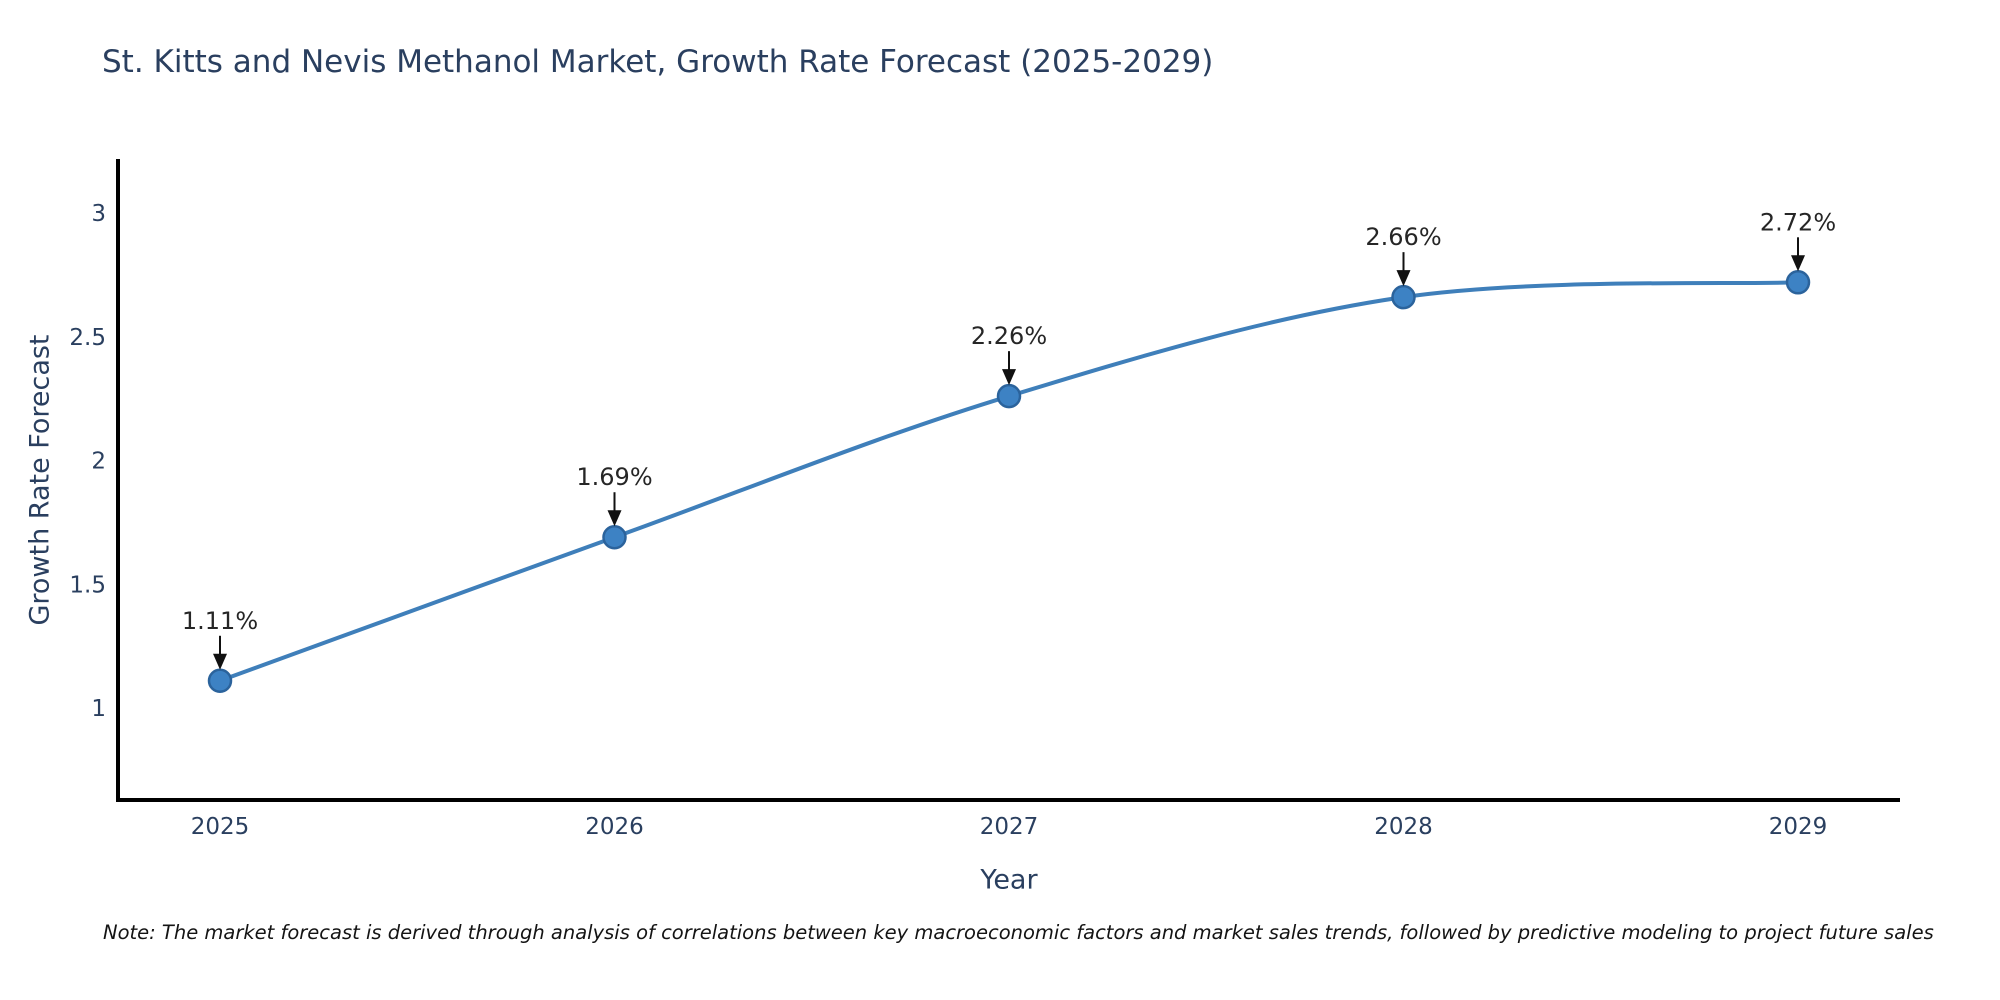  What do you see at coordinates (220, 621) in the screenshot?
I see `point-label: 1.11%` at bounding box center [220, 621].